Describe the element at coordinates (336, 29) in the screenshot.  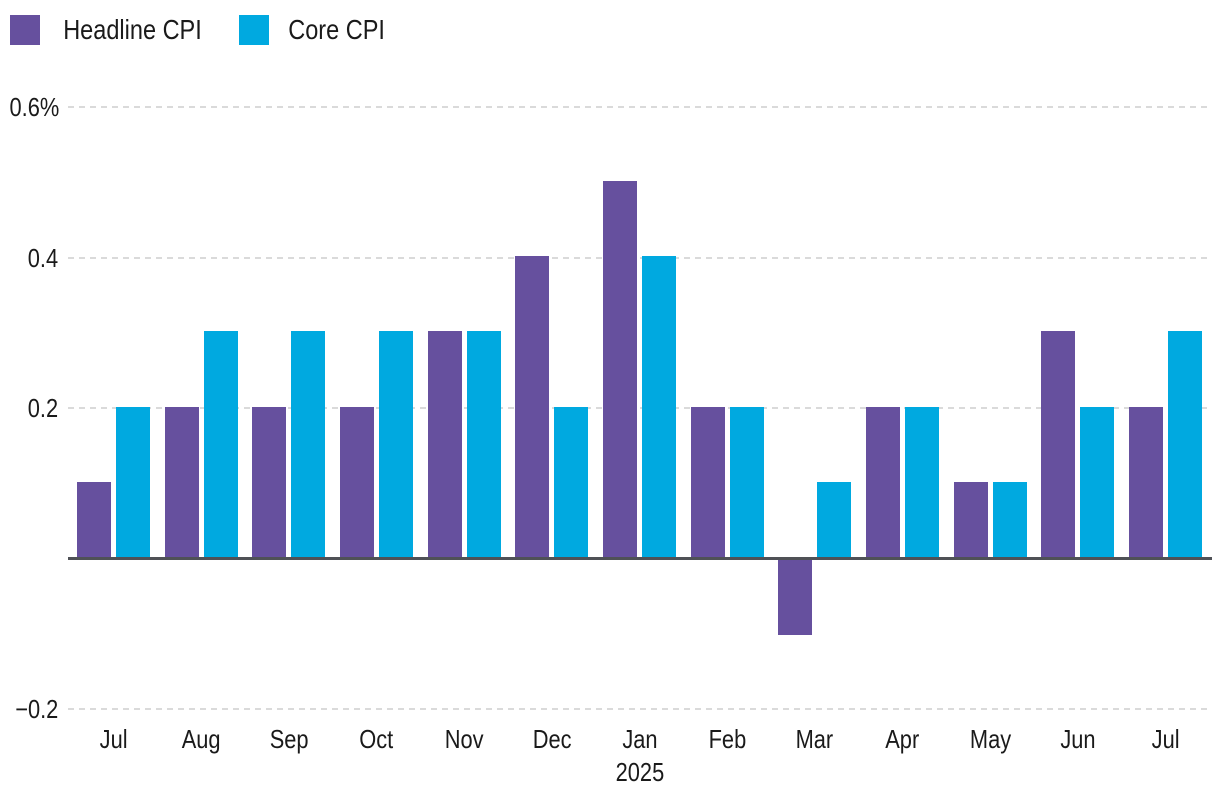
I see `legend-label-core-cpi: Core CPI` at that location.